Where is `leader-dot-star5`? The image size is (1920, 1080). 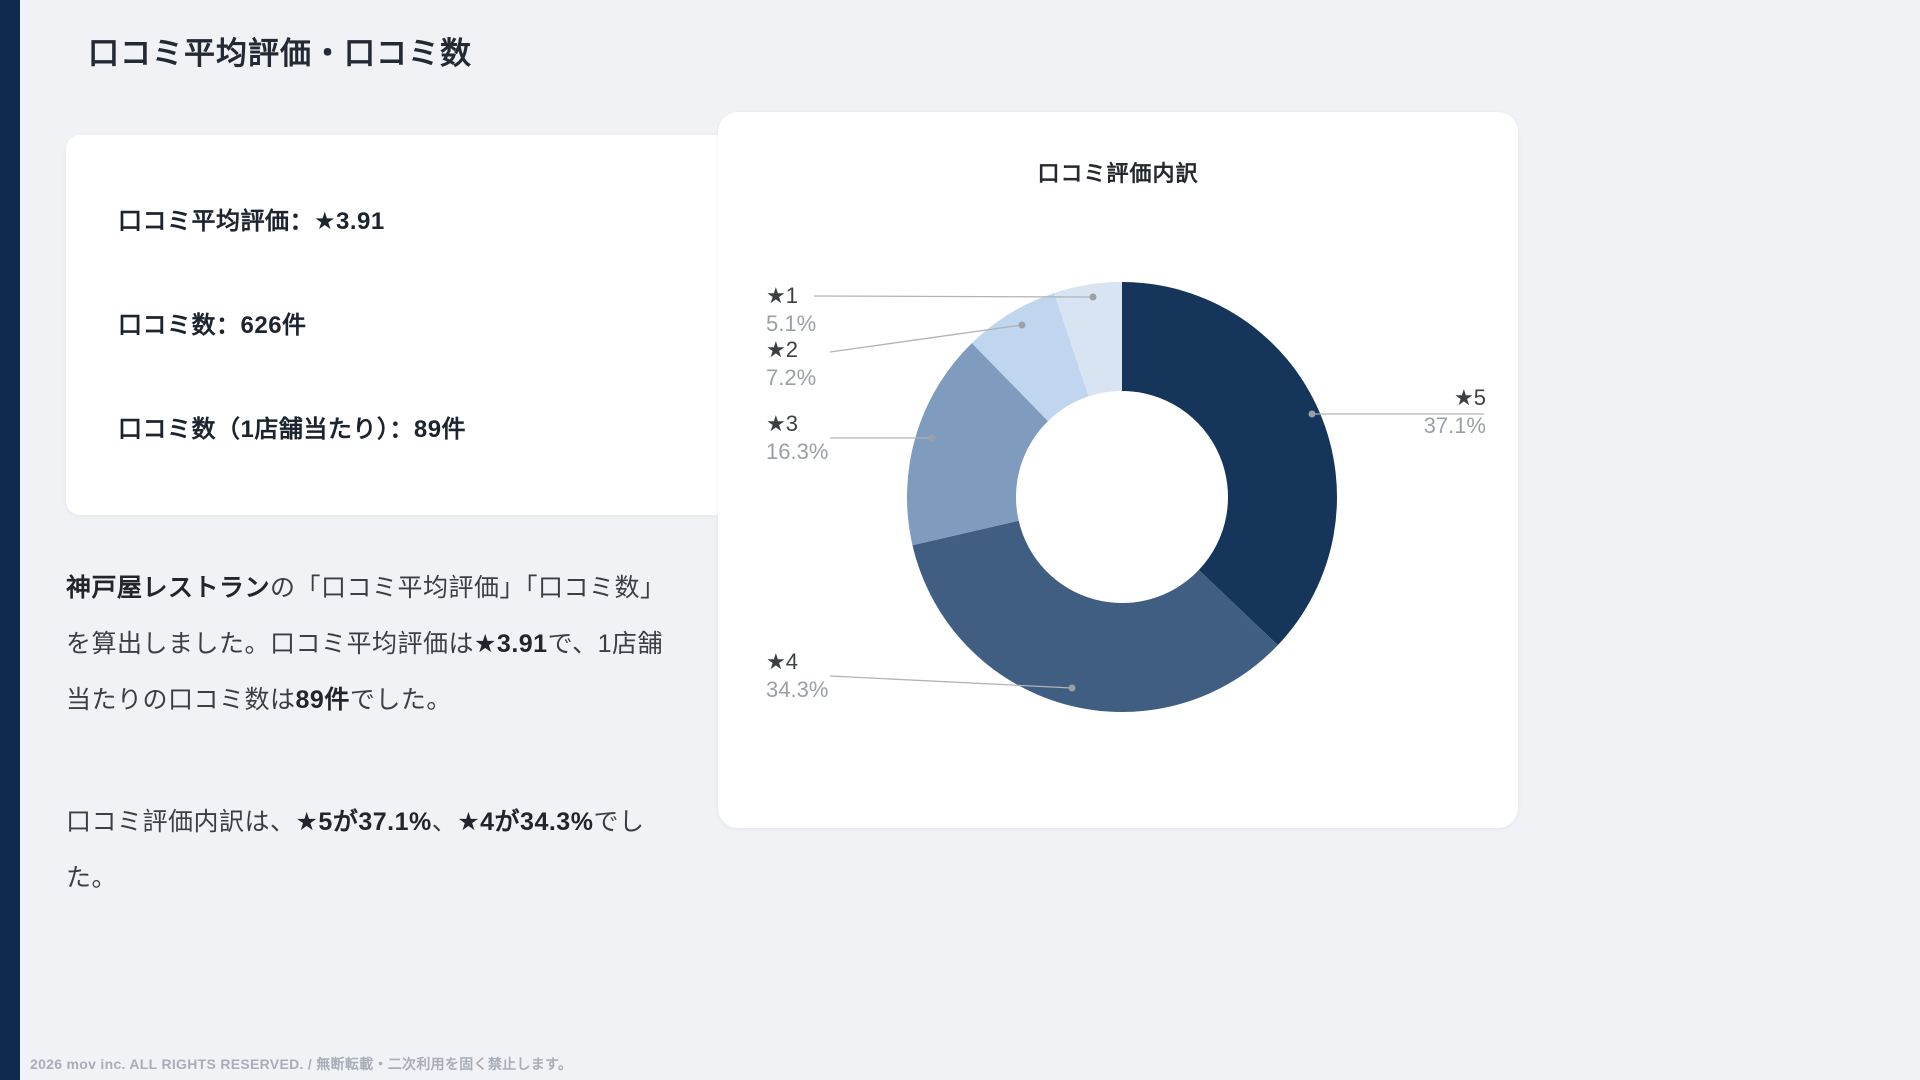 leader-dot-star5 is located at coordinates (1312, 414).